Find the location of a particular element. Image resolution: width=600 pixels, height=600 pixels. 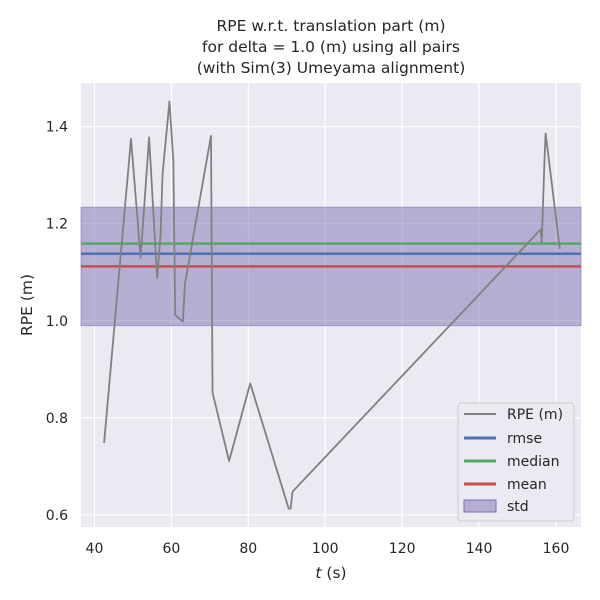

x-tick-label: 60 is located at coordinates (171, 549).